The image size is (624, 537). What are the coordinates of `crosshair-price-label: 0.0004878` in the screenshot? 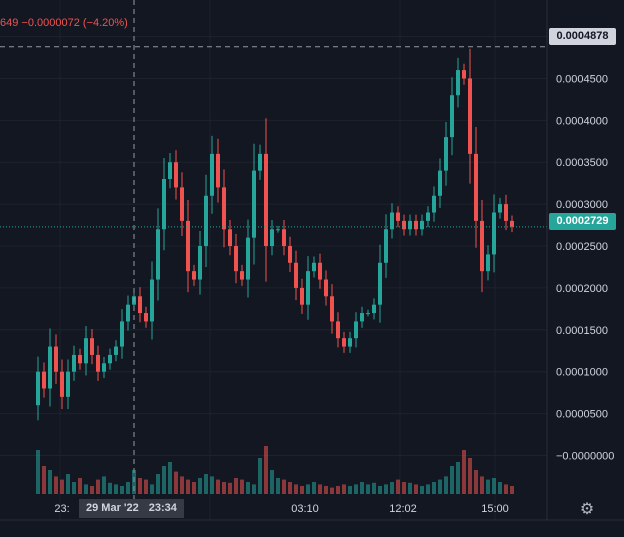 It's located at (582, 36).